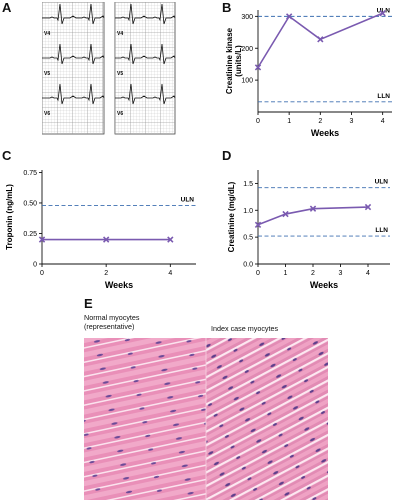 The height and width of the screenshot is (500, 408). I want to click on ecg-panel: V4 V5 V6 V4 V5 V6, so click(109, 68).